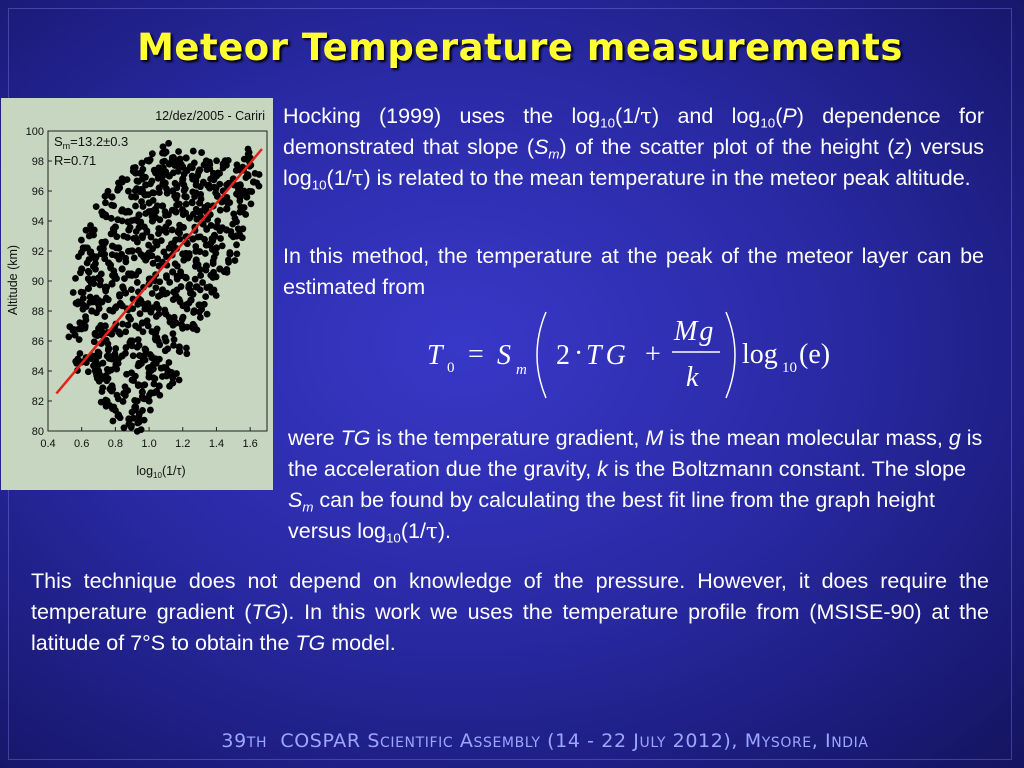  What do you see at coordinates (541, 147) in the screenshot?
I see `p1-S: S` at bounding box center [541, 147].